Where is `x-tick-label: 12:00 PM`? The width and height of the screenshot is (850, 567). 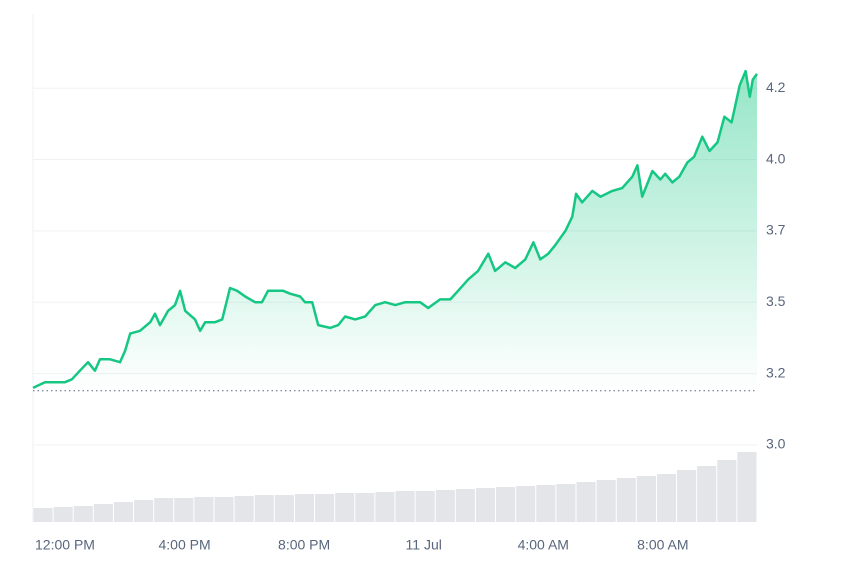
x-tick-label: 12:00 PM is located at coordinates (65, 545).